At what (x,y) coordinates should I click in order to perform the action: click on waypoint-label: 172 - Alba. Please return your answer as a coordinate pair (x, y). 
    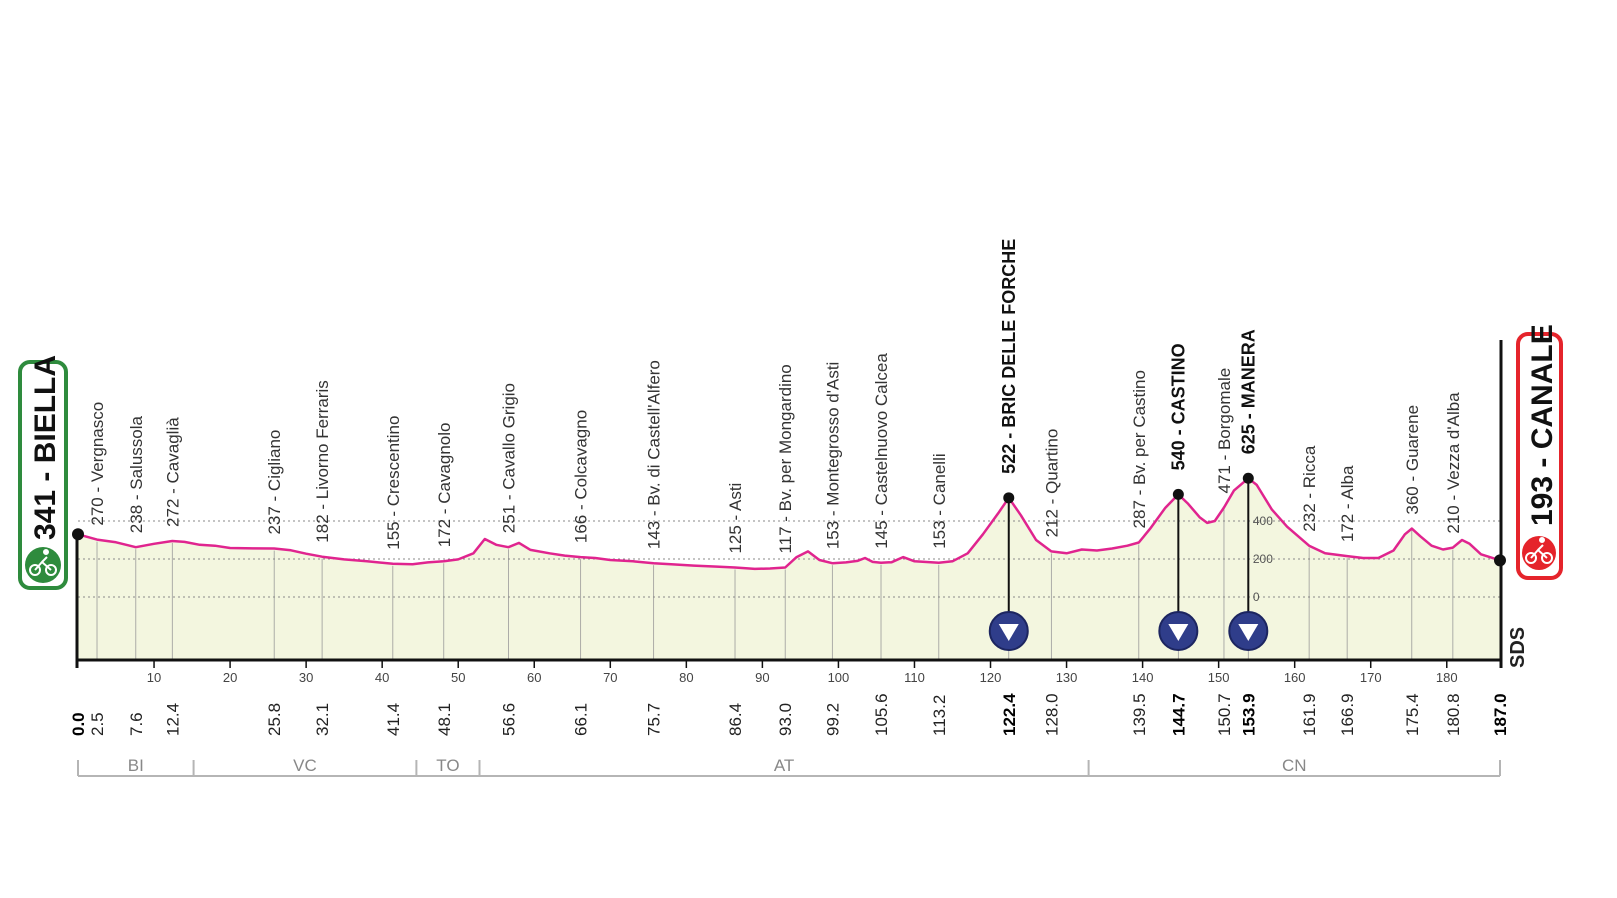
    Looking at the image, I should click on (1347, 503).